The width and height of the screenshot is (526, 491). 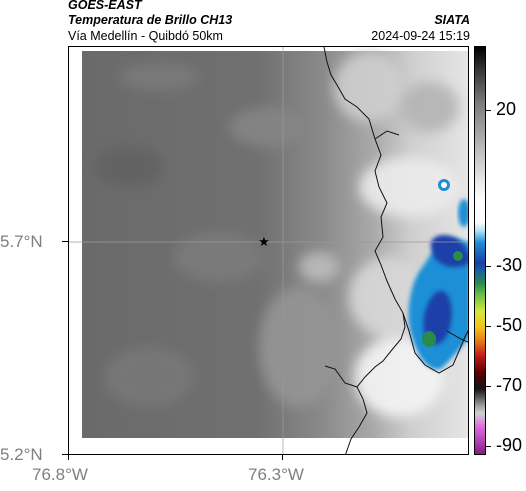 I want to click on product-title: Temperatura de Brillo CH13, so click(x=150, y=20).